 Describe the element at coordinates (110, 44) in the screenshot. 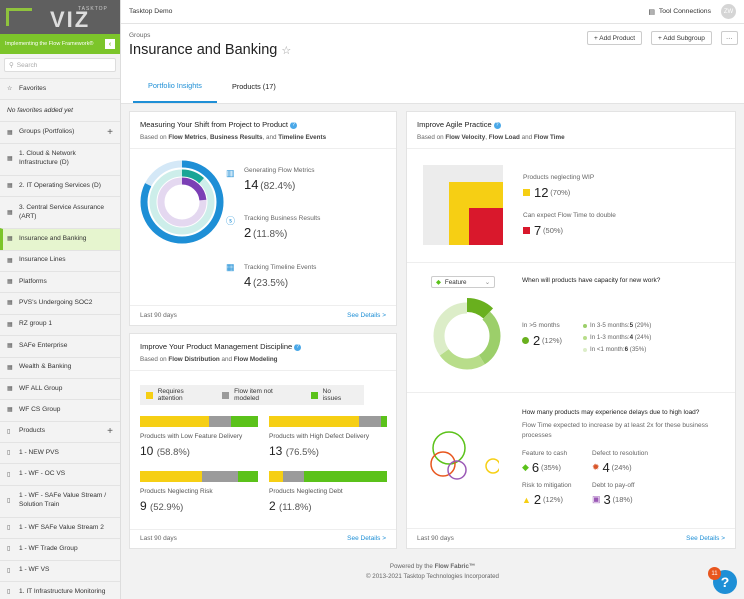

I see `collapse-icon: ‹` at that location.